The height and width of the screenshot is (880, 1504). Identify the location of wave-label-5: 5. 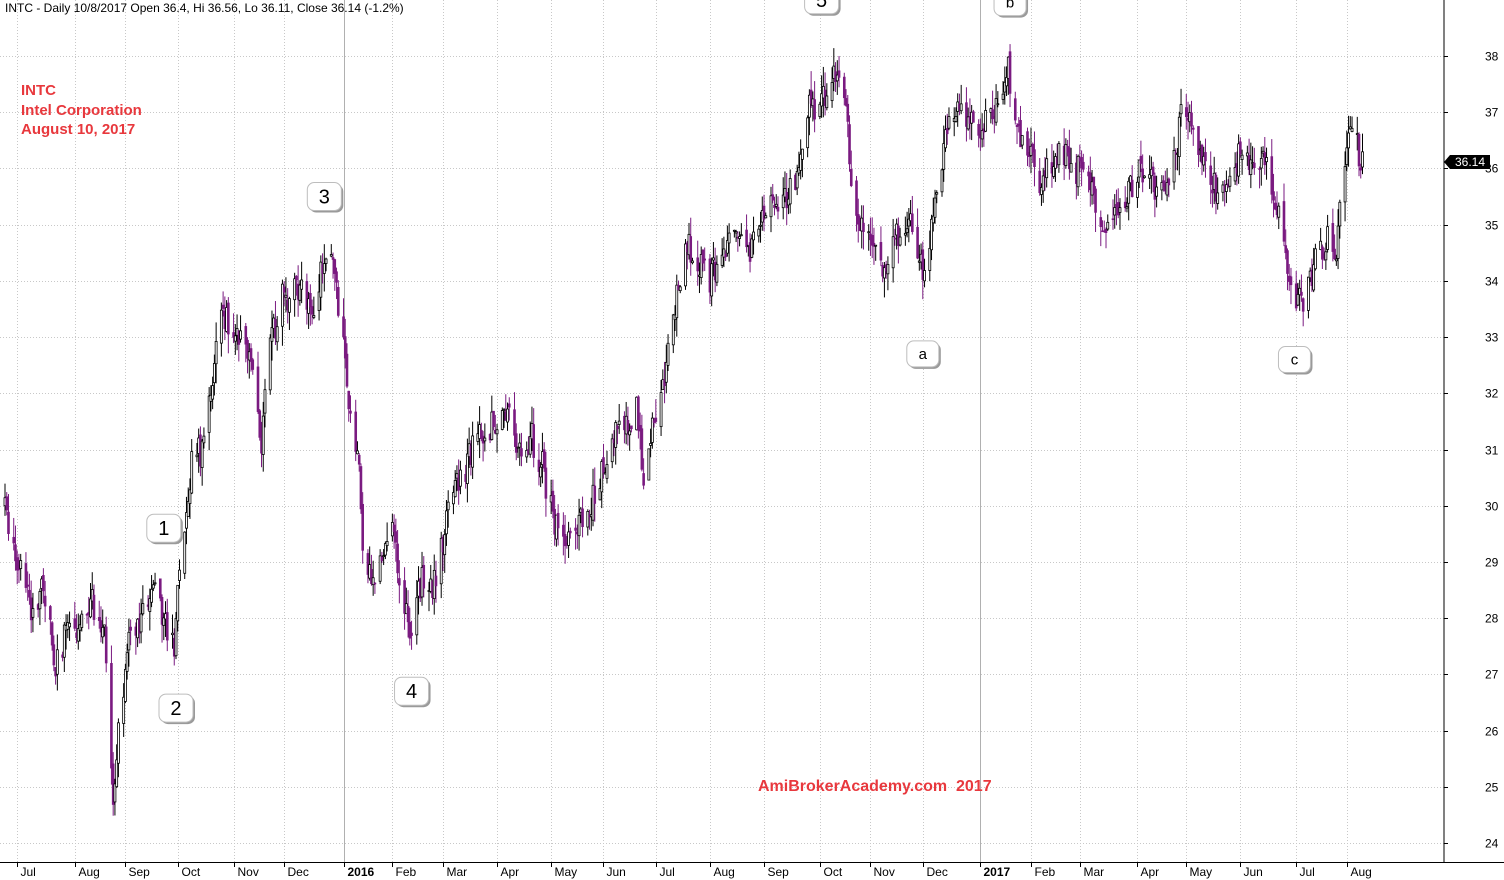
(822, 8).